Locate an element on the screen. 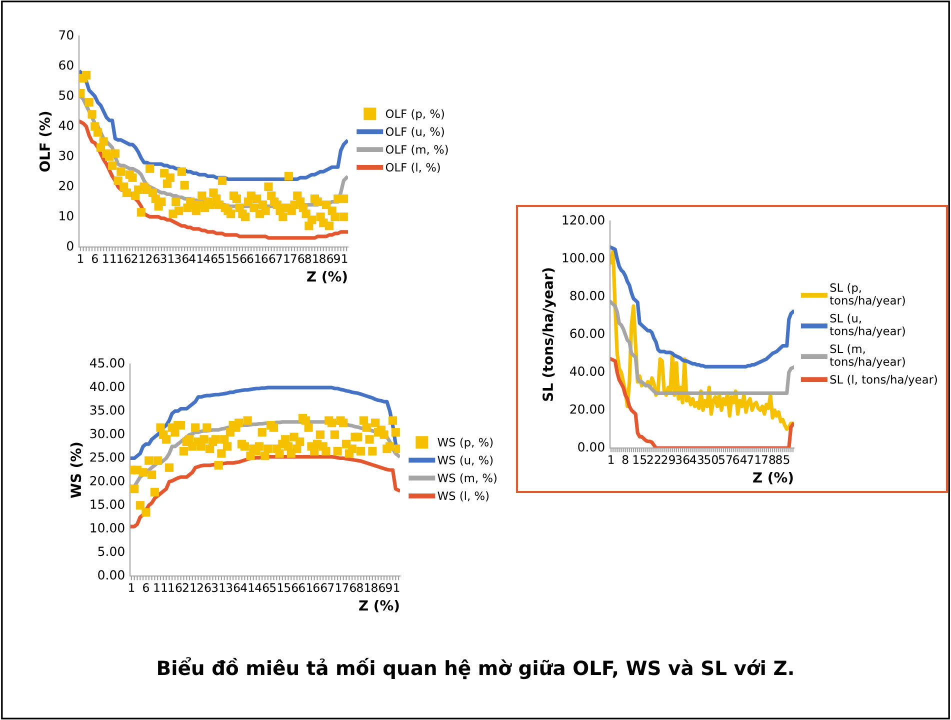  y-tick-label: 10 is located at coordinates (67, 215).